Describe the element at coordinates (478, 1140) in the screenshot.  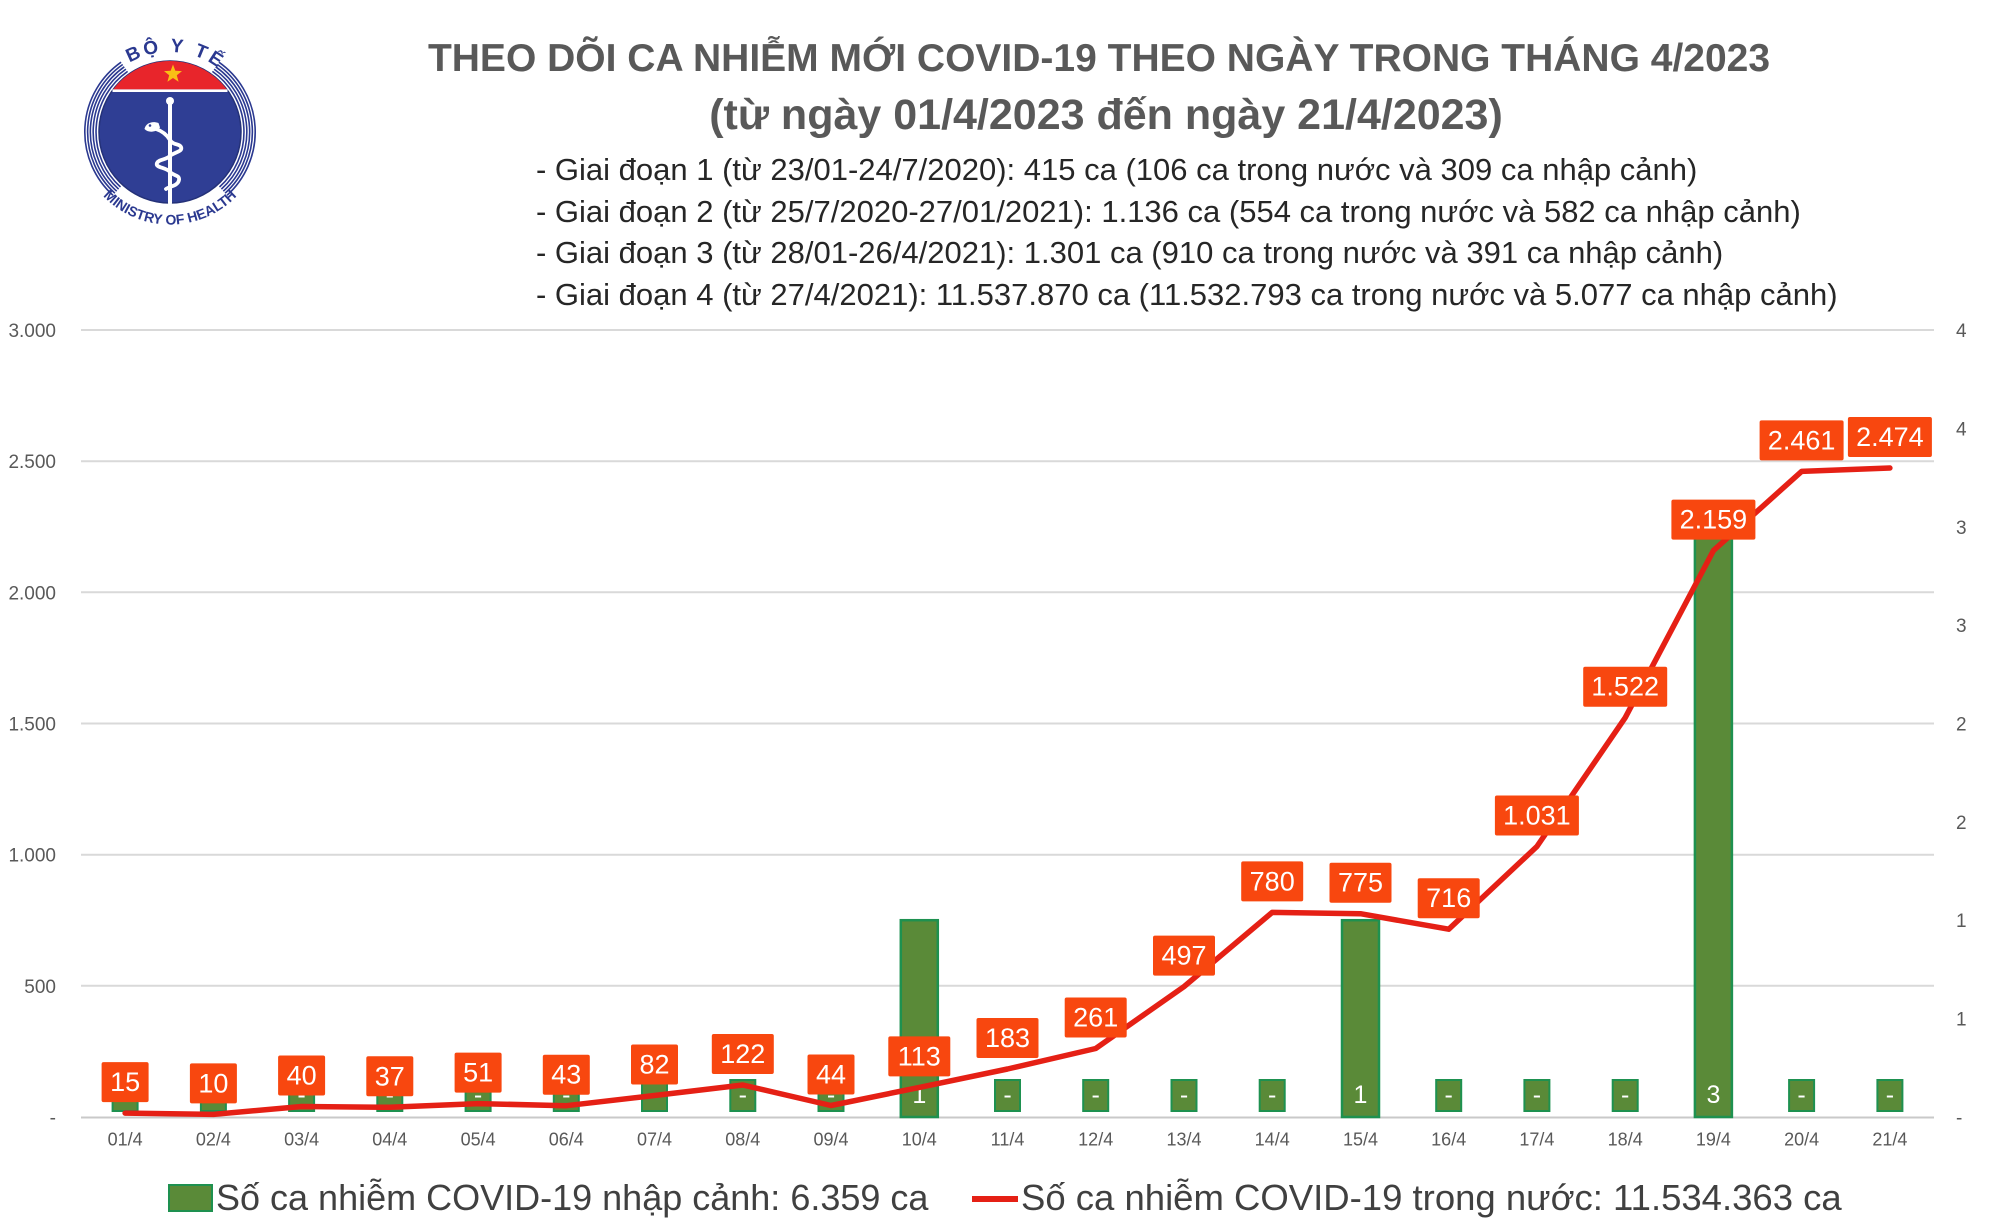
I see `svg-text: 05/4` at that location.